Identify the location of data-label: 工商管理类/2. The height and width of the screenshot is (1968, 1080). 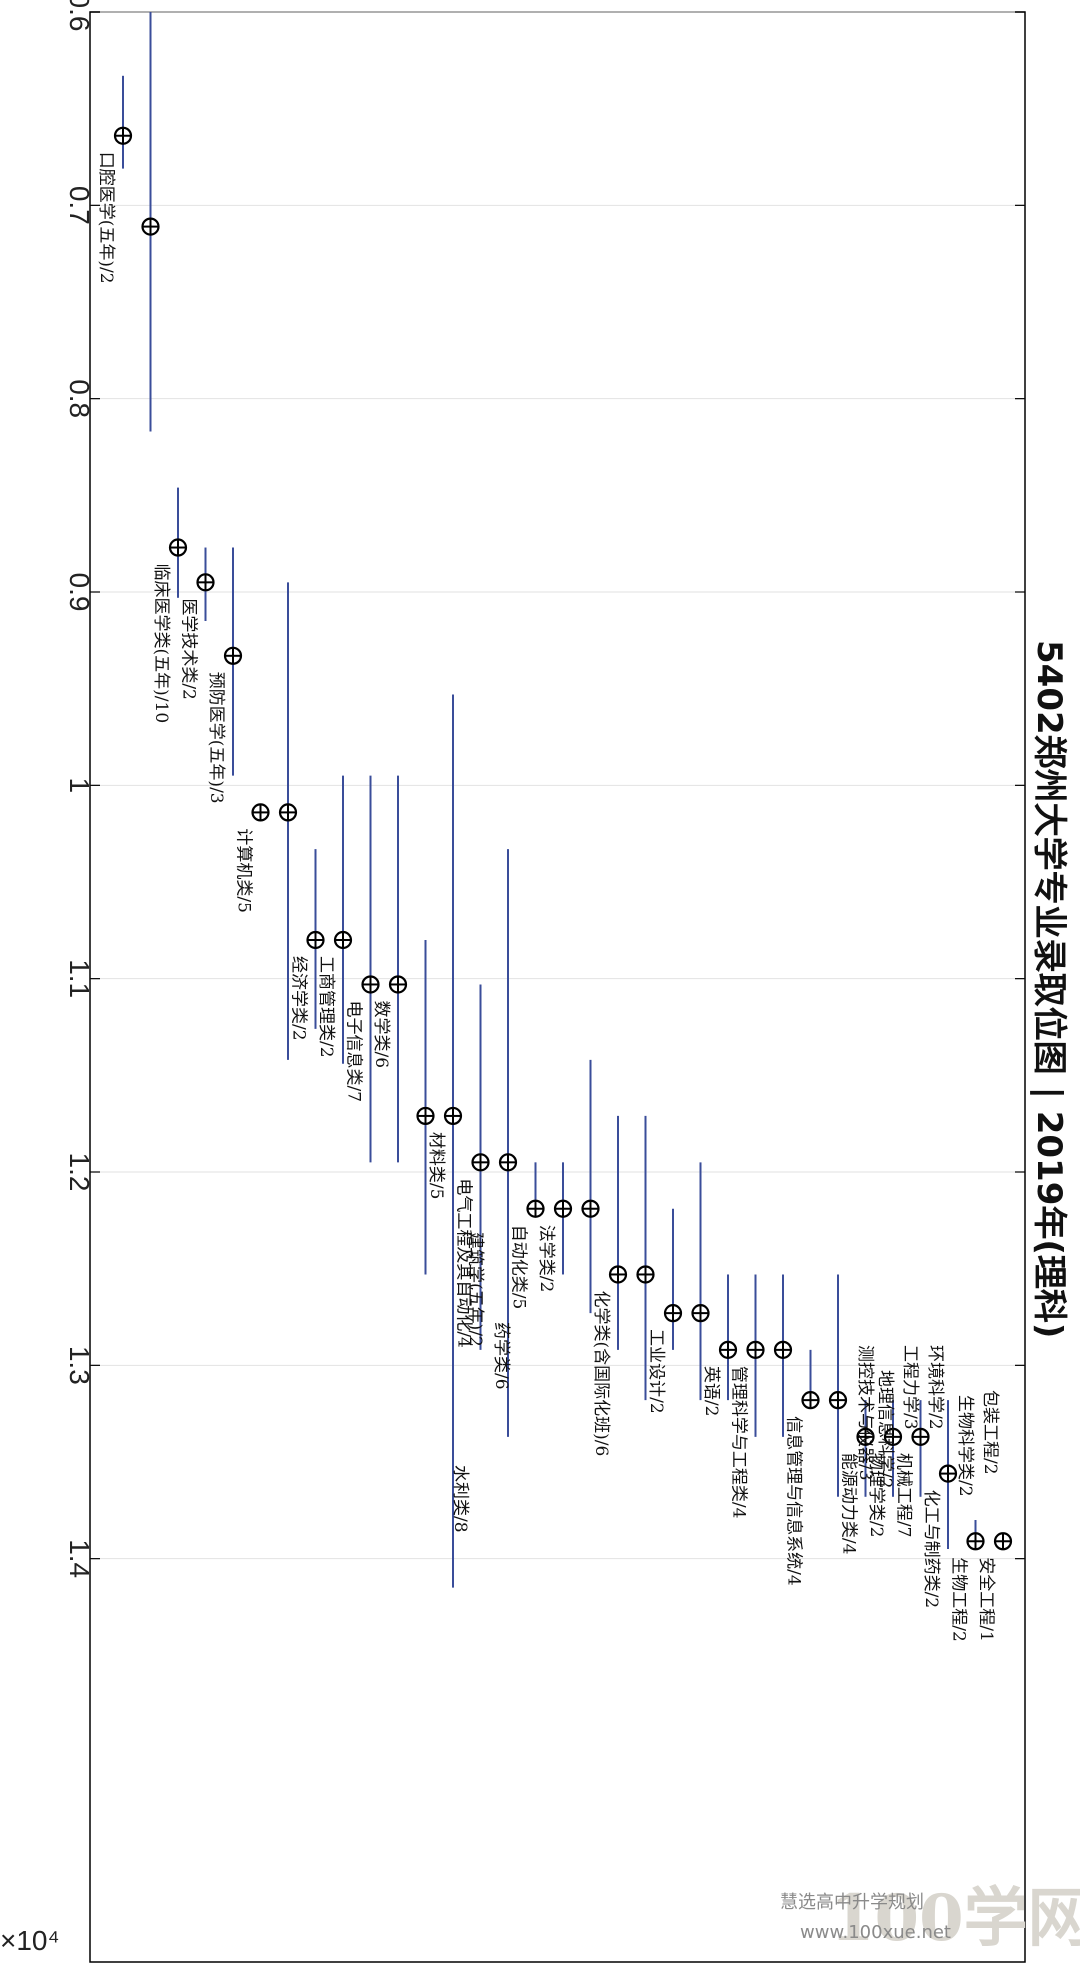
(326, 1007).